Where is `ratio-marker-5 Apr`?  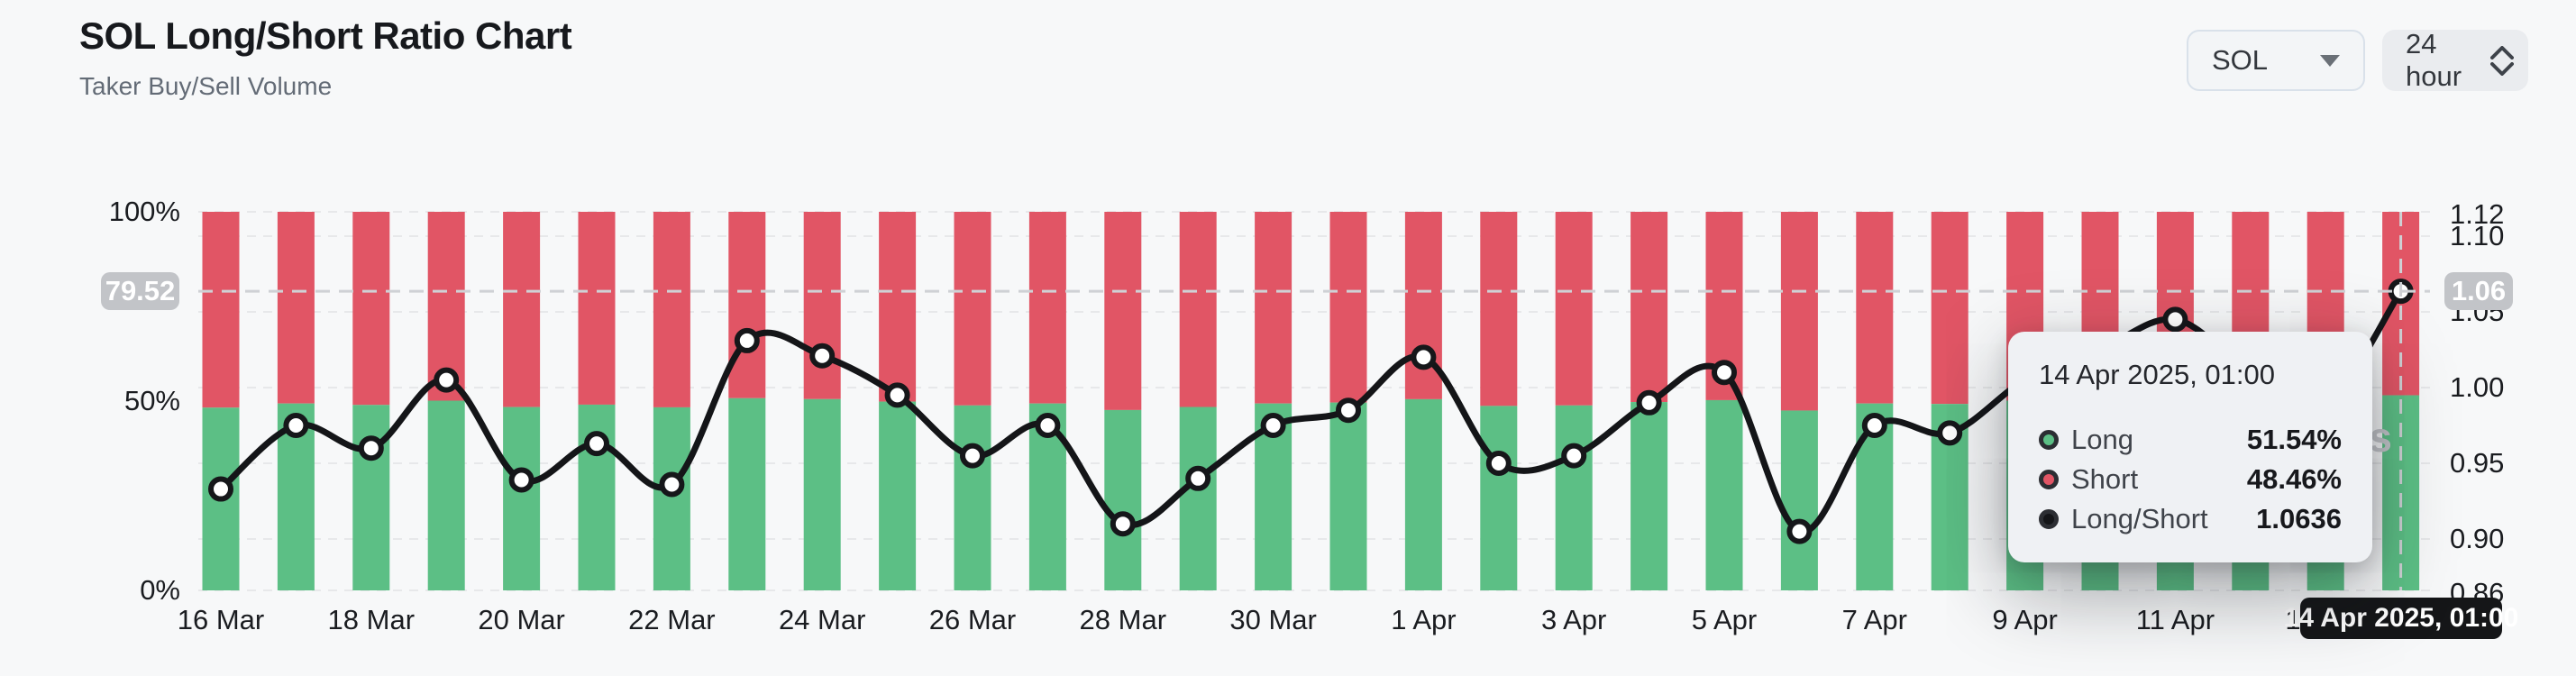 ratio-marker-5 Apr is located at coordinates (1724, 373).